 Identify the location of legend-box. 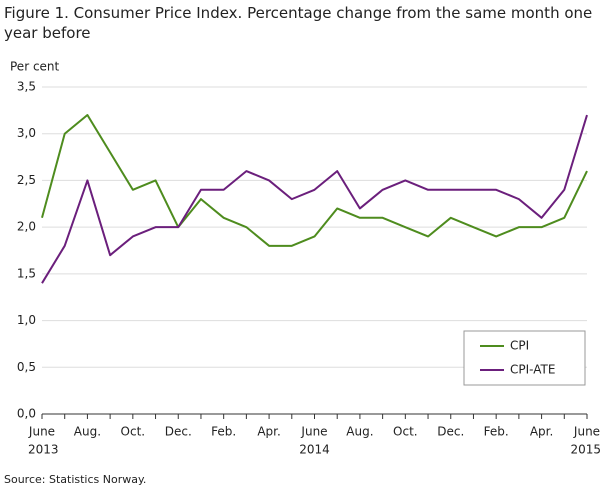
(524, 358).